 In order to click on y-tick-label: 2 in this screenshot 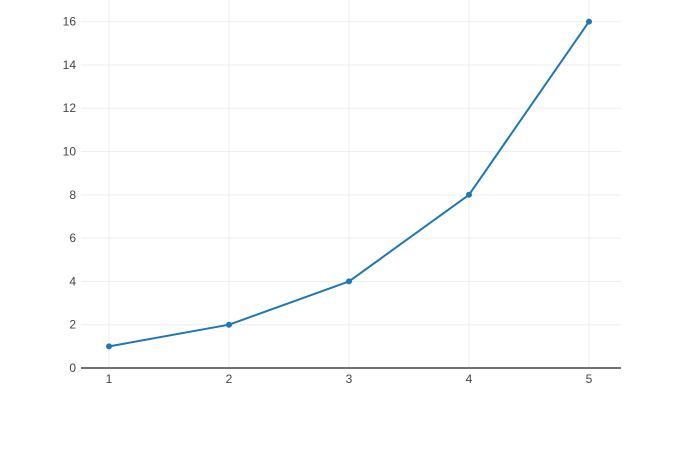, I will do `click(72, 325)`.